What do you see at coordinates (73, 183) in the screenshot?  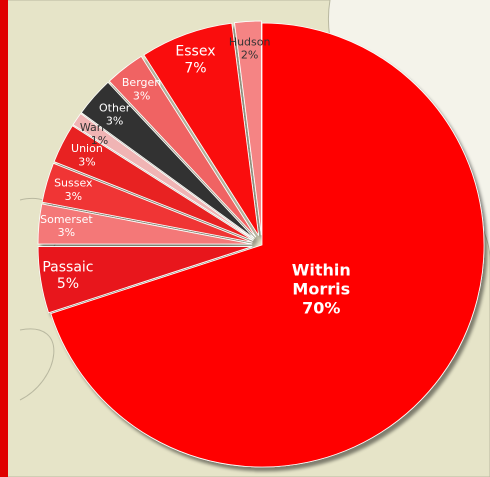 I see `slice-label: Sussex` at bounding box center [73, 183].